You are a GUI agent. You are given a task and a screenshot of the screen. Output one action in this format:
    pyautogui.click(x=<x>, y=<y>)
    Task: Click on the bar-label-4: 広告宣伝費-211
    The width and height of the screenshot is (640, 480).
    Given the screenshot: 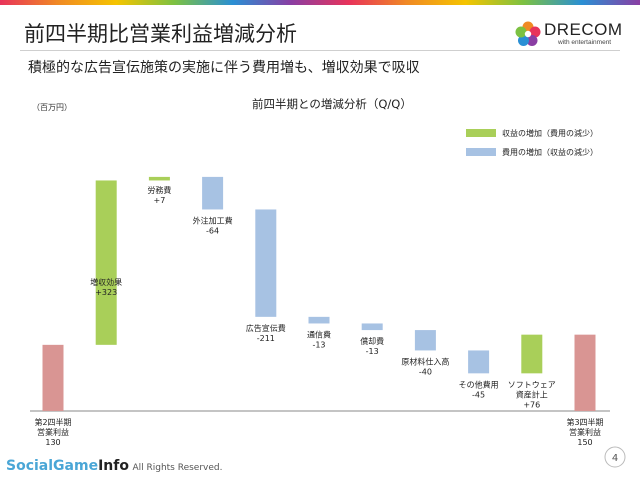 What is the action you would take?
    pyautogui.click(x=266, y=333)
    